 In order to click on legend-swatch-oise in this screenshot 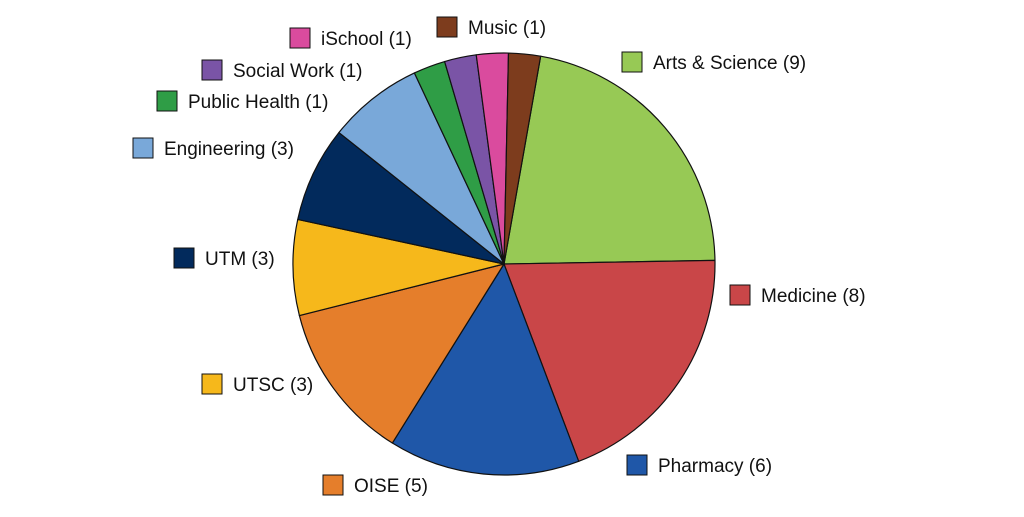, I will do `click(333, 485)`.